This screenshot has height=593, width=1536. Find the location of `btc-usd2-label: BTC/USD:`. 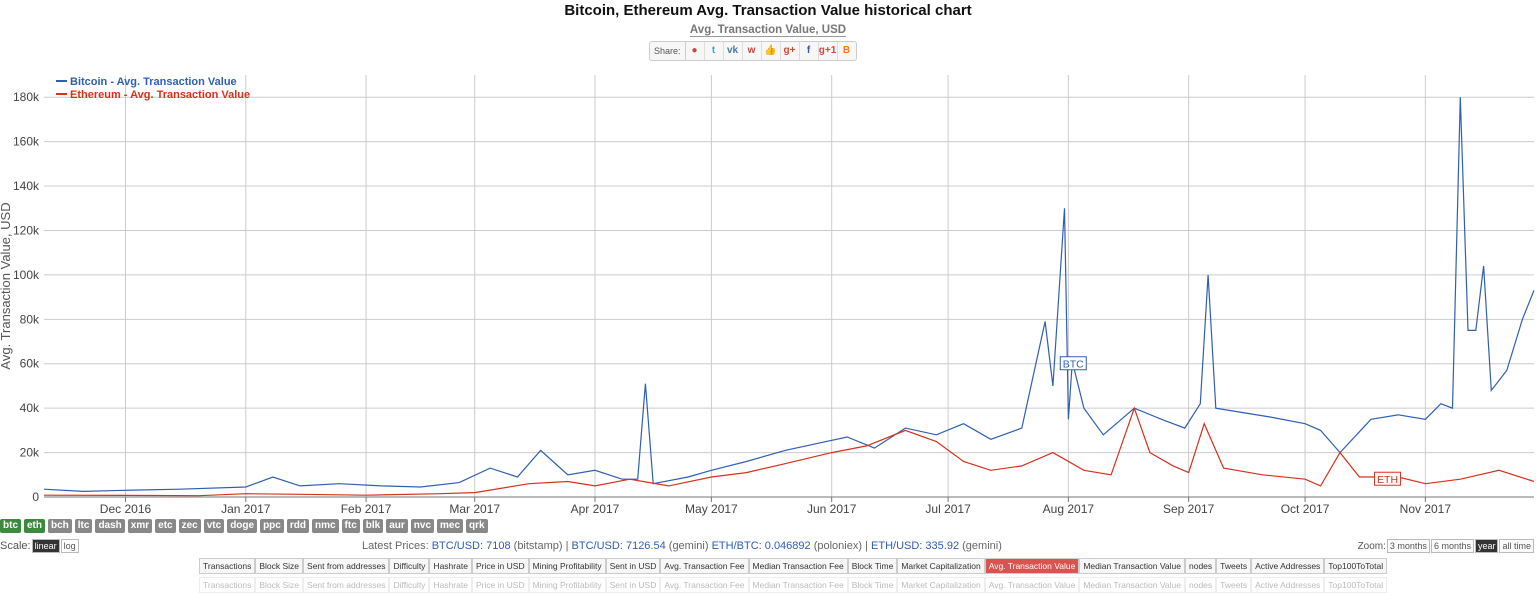

btc-usd2-label: BTC/USD: is located at coordinates (597, 546).